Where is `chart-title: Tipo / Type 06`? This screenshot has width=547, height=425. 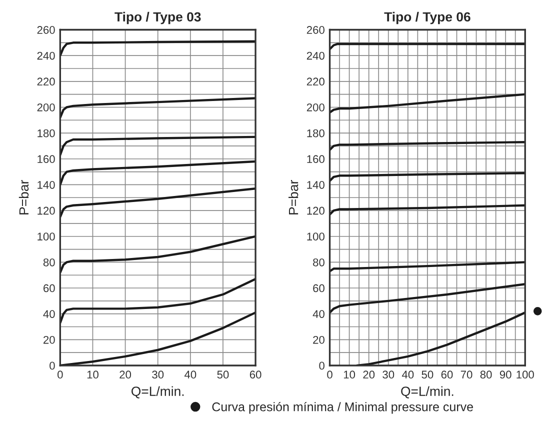 chart-title: Tipo / Type 06 is located at coordinates (427, 18).